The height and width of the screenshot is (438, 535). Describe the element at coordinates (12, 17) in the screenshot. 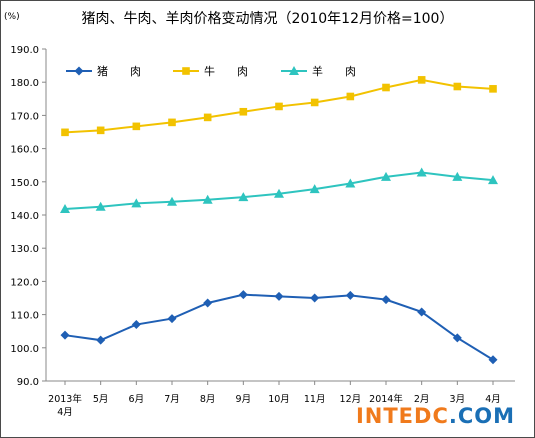

I see `y-axis-unit: (%)` at that location.